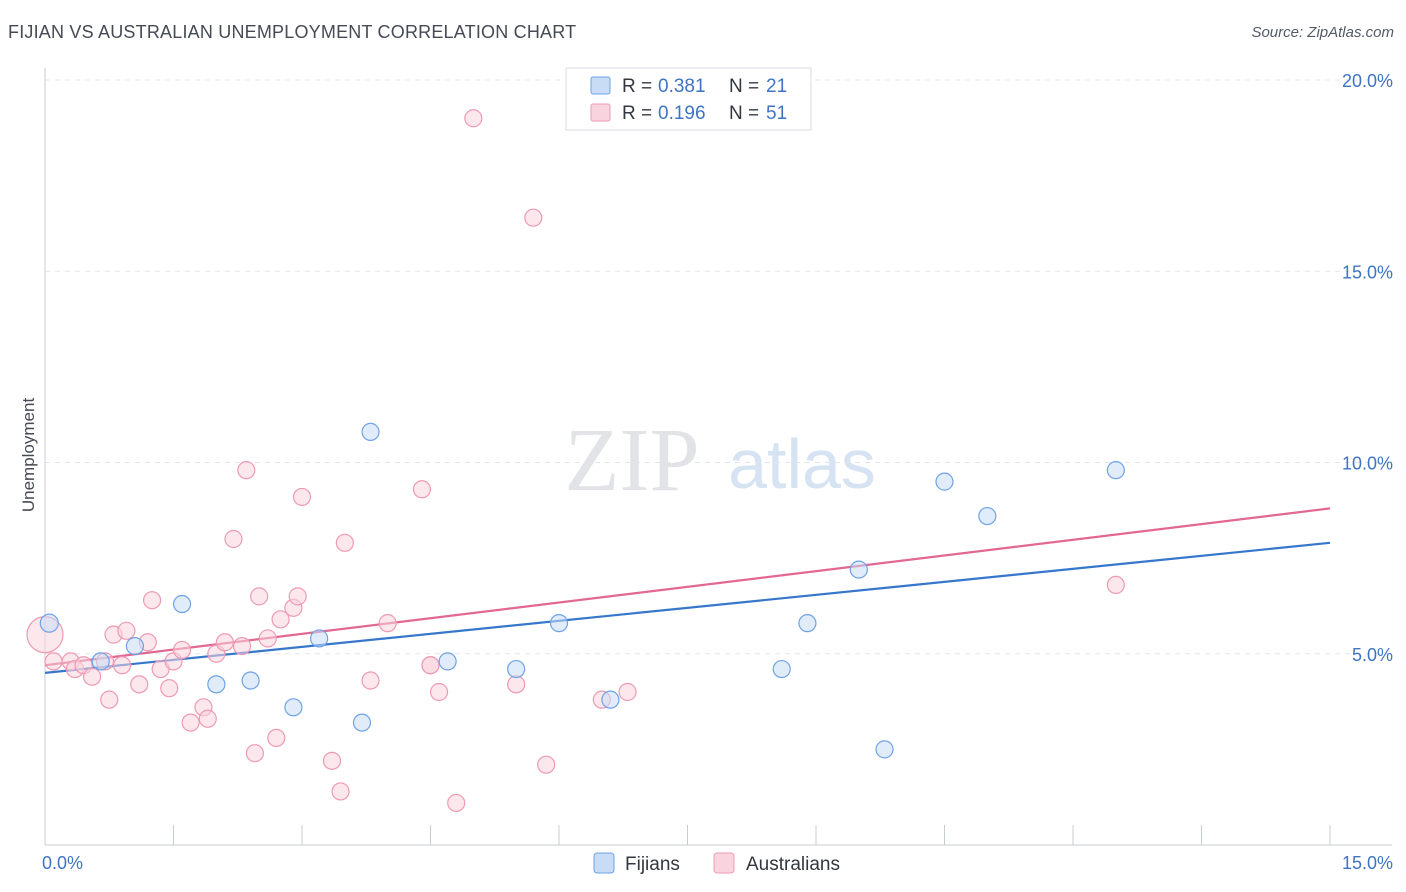 The height and width of the screenshot is (892, 1406). I want to click on bottom-legend-label-australians: Australians, so click(793, 864).